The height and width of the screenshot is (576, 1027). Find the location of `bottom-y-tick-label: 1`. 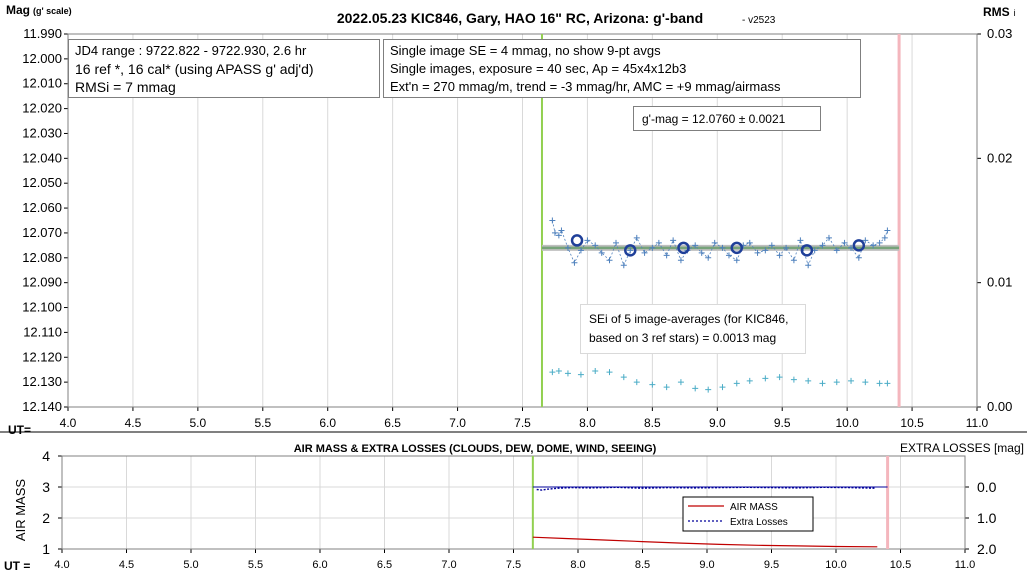

bottom-y-tick-label: 1 is located at coordinates (46, 549).